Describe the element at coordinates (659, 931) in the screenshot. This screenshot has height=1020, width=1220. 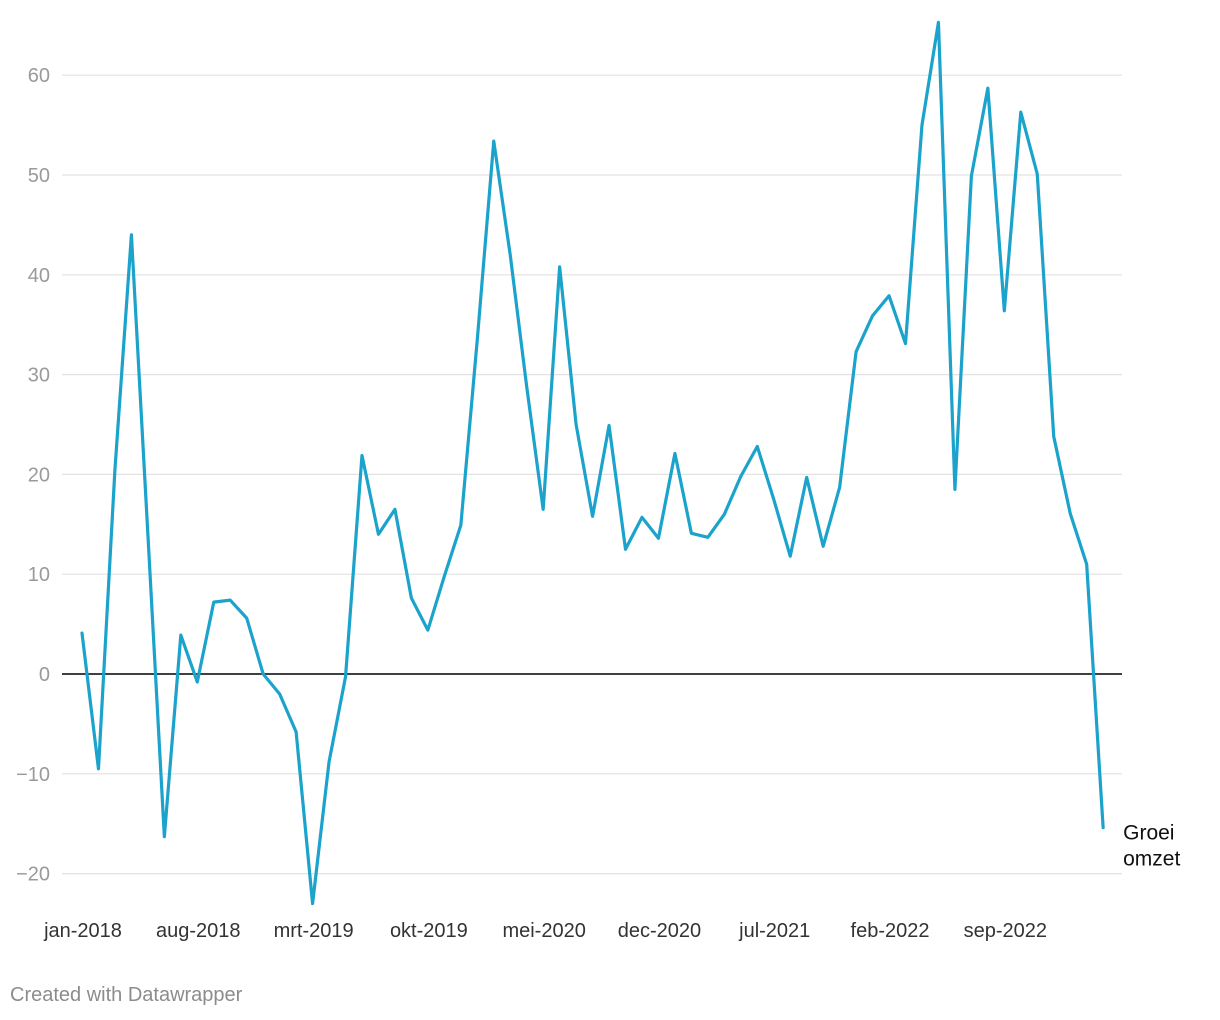
I see `x-tick-label: dec-2020` at that location.